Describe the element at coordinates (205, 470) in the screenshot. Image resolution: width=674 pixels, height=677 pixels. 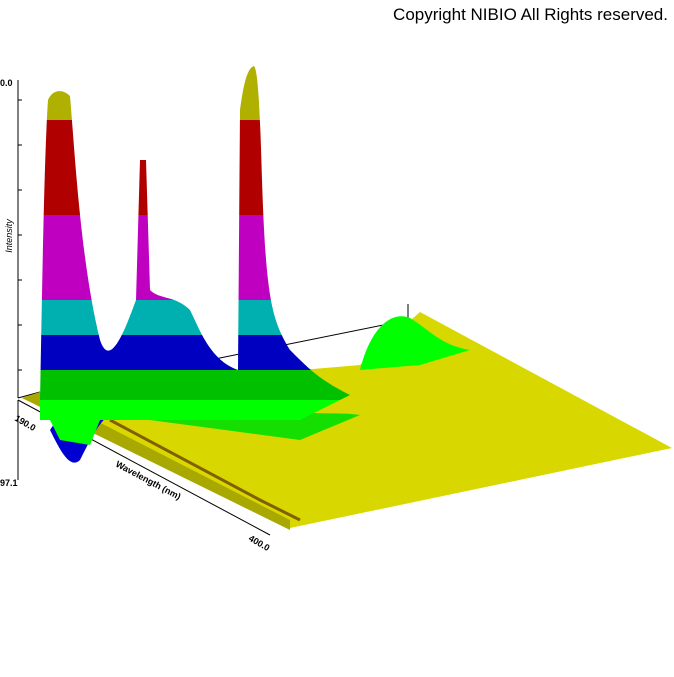
I see `stripe` at that location.